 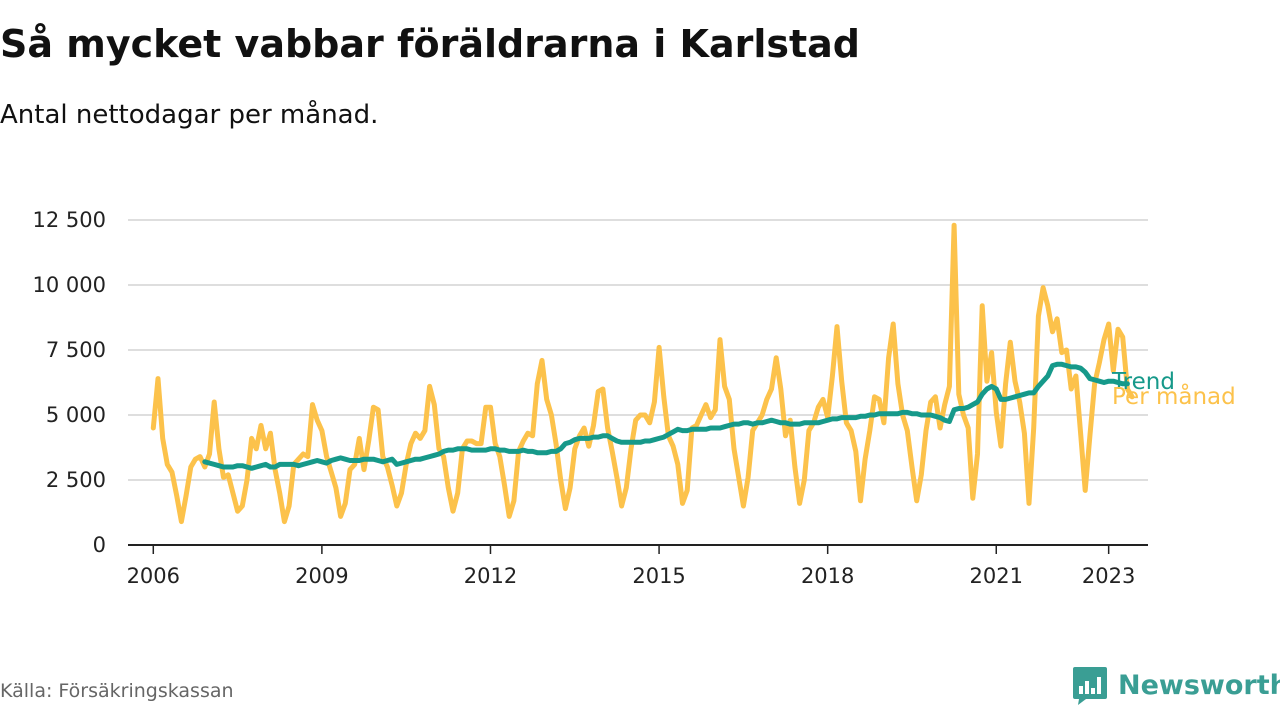 I want to click on y-tick-label: 0, so click(x=99, y=545).